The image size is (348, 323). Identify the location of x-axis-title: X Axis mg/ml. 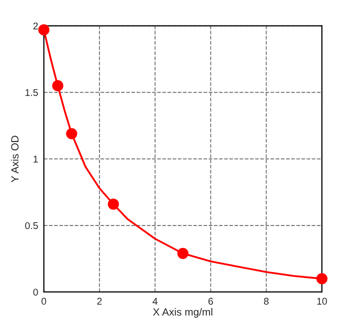
(182, 313).